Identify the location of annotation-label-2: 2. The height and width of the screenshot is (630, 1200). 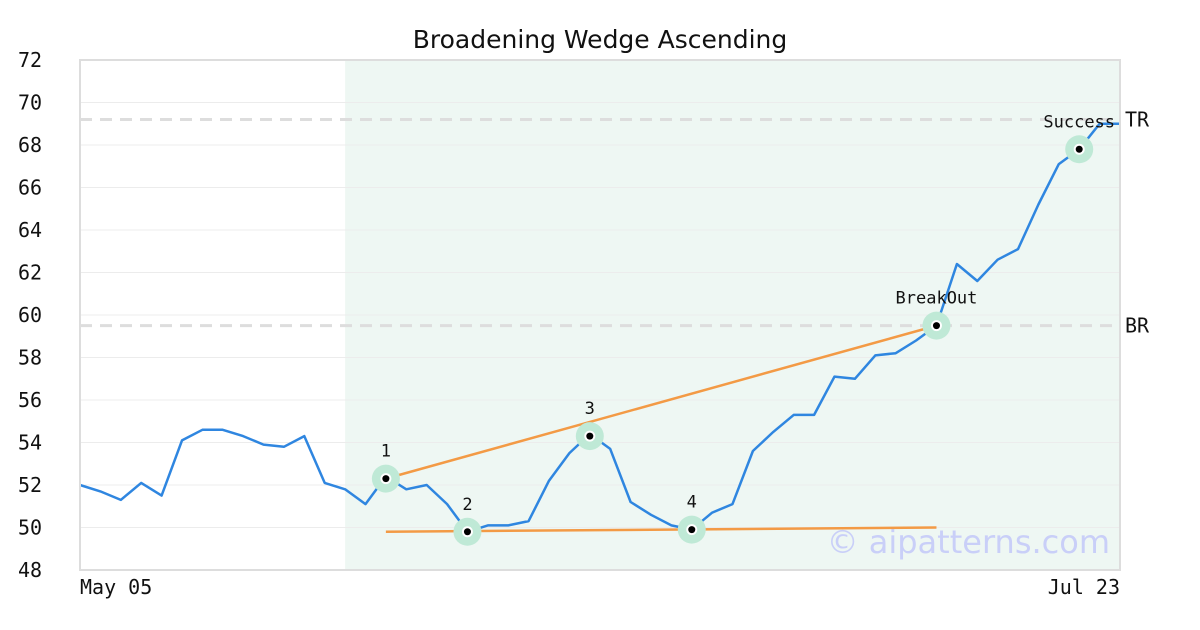
(467, 505).